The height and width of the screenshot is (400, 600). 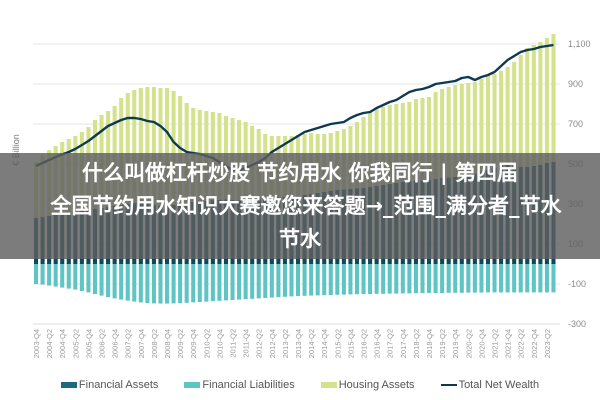 What do you see at coordinates (390, 343) in the screenshot?
I see `x-tick-label: 2017-Q2` at bounding box center [390, 343].